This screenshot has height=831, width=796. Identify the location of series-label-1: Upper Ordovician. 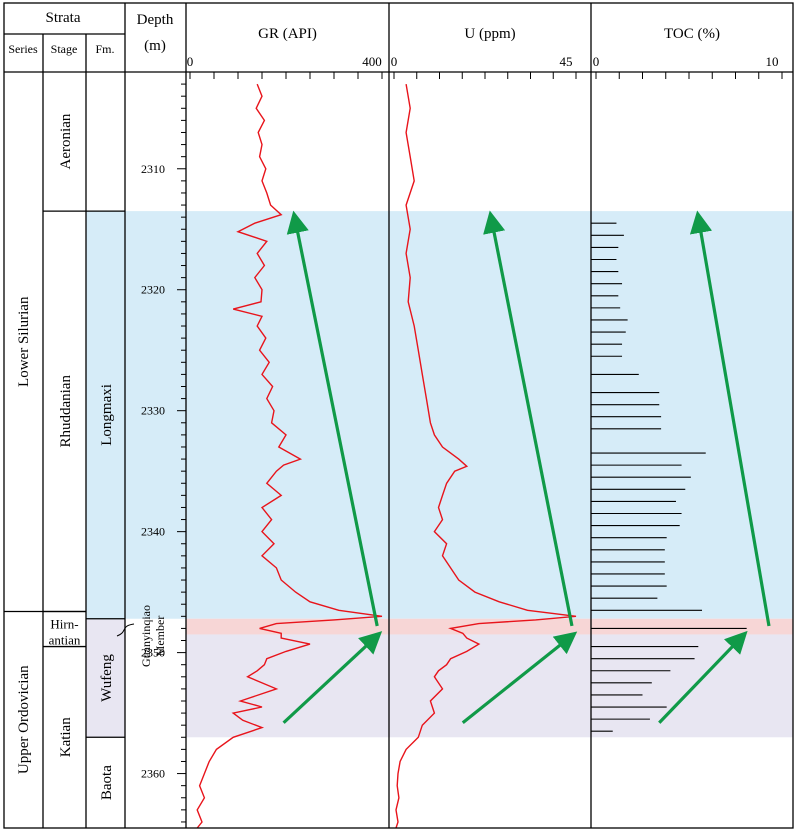
(24, 719).